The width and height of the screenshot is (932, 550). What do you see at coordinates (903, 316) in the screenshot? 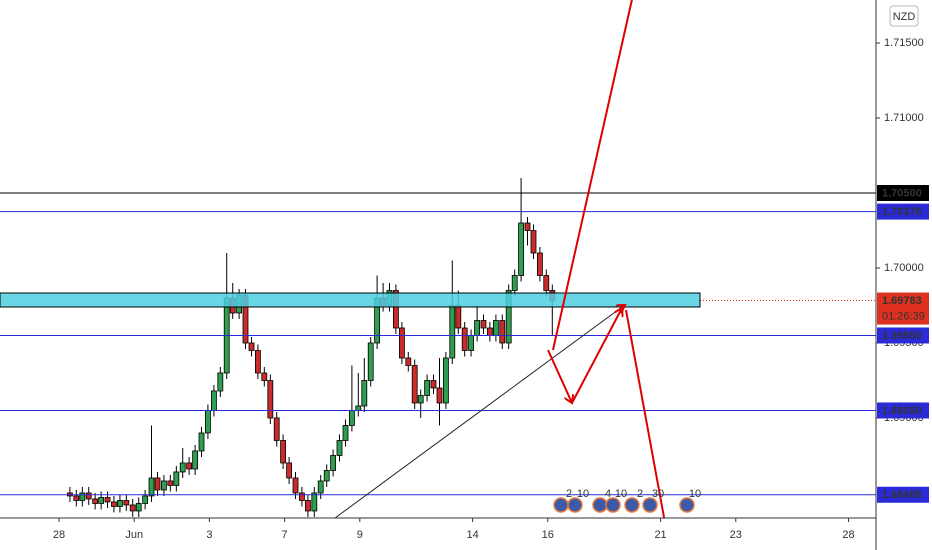
I see `countdown-label: 01:26:39` at bounding box center [903, 316].